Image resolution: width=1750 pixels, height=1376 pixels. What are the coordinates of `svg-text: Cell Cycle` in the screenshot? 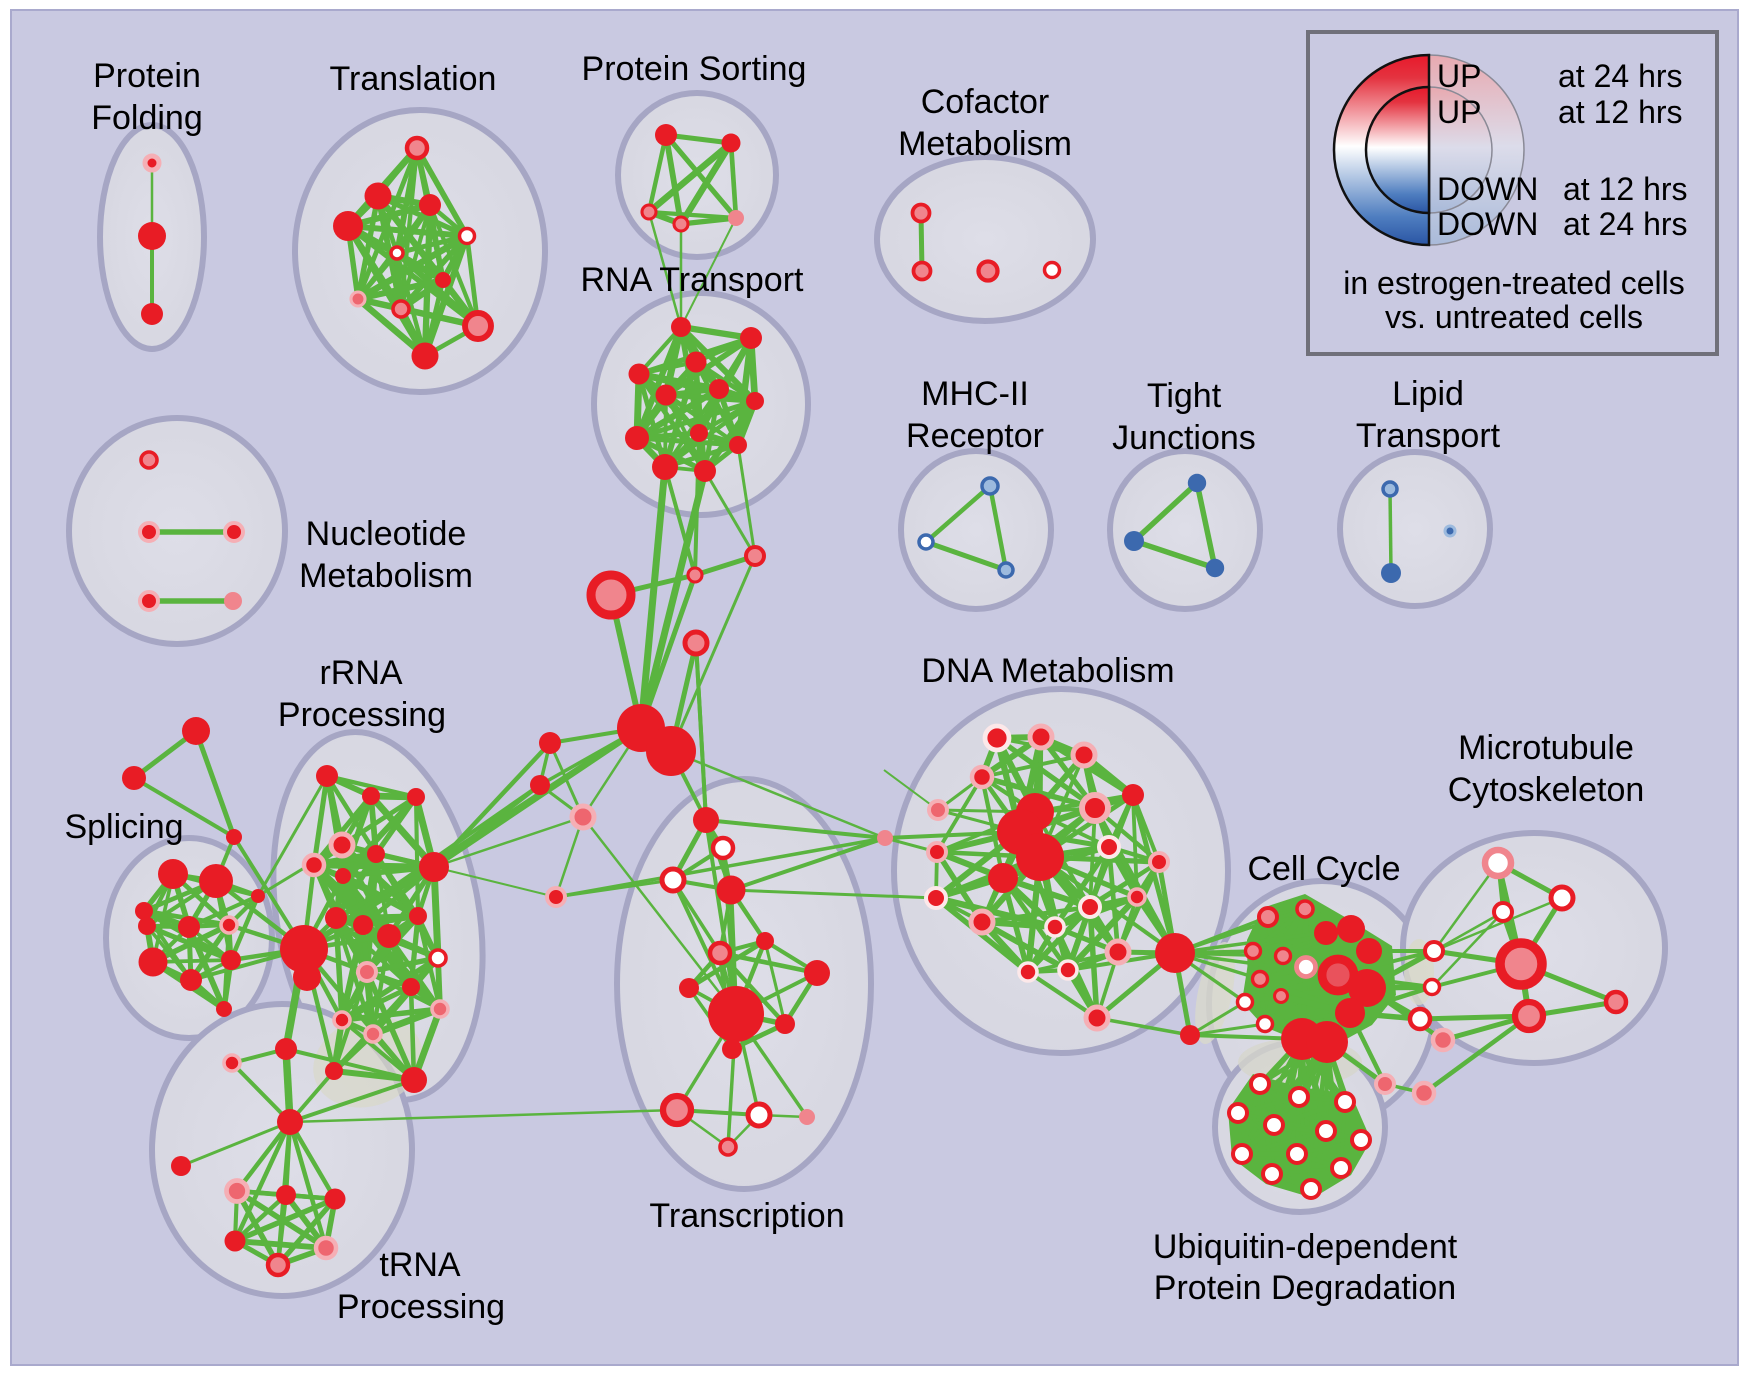 It's located at (1323, 869).